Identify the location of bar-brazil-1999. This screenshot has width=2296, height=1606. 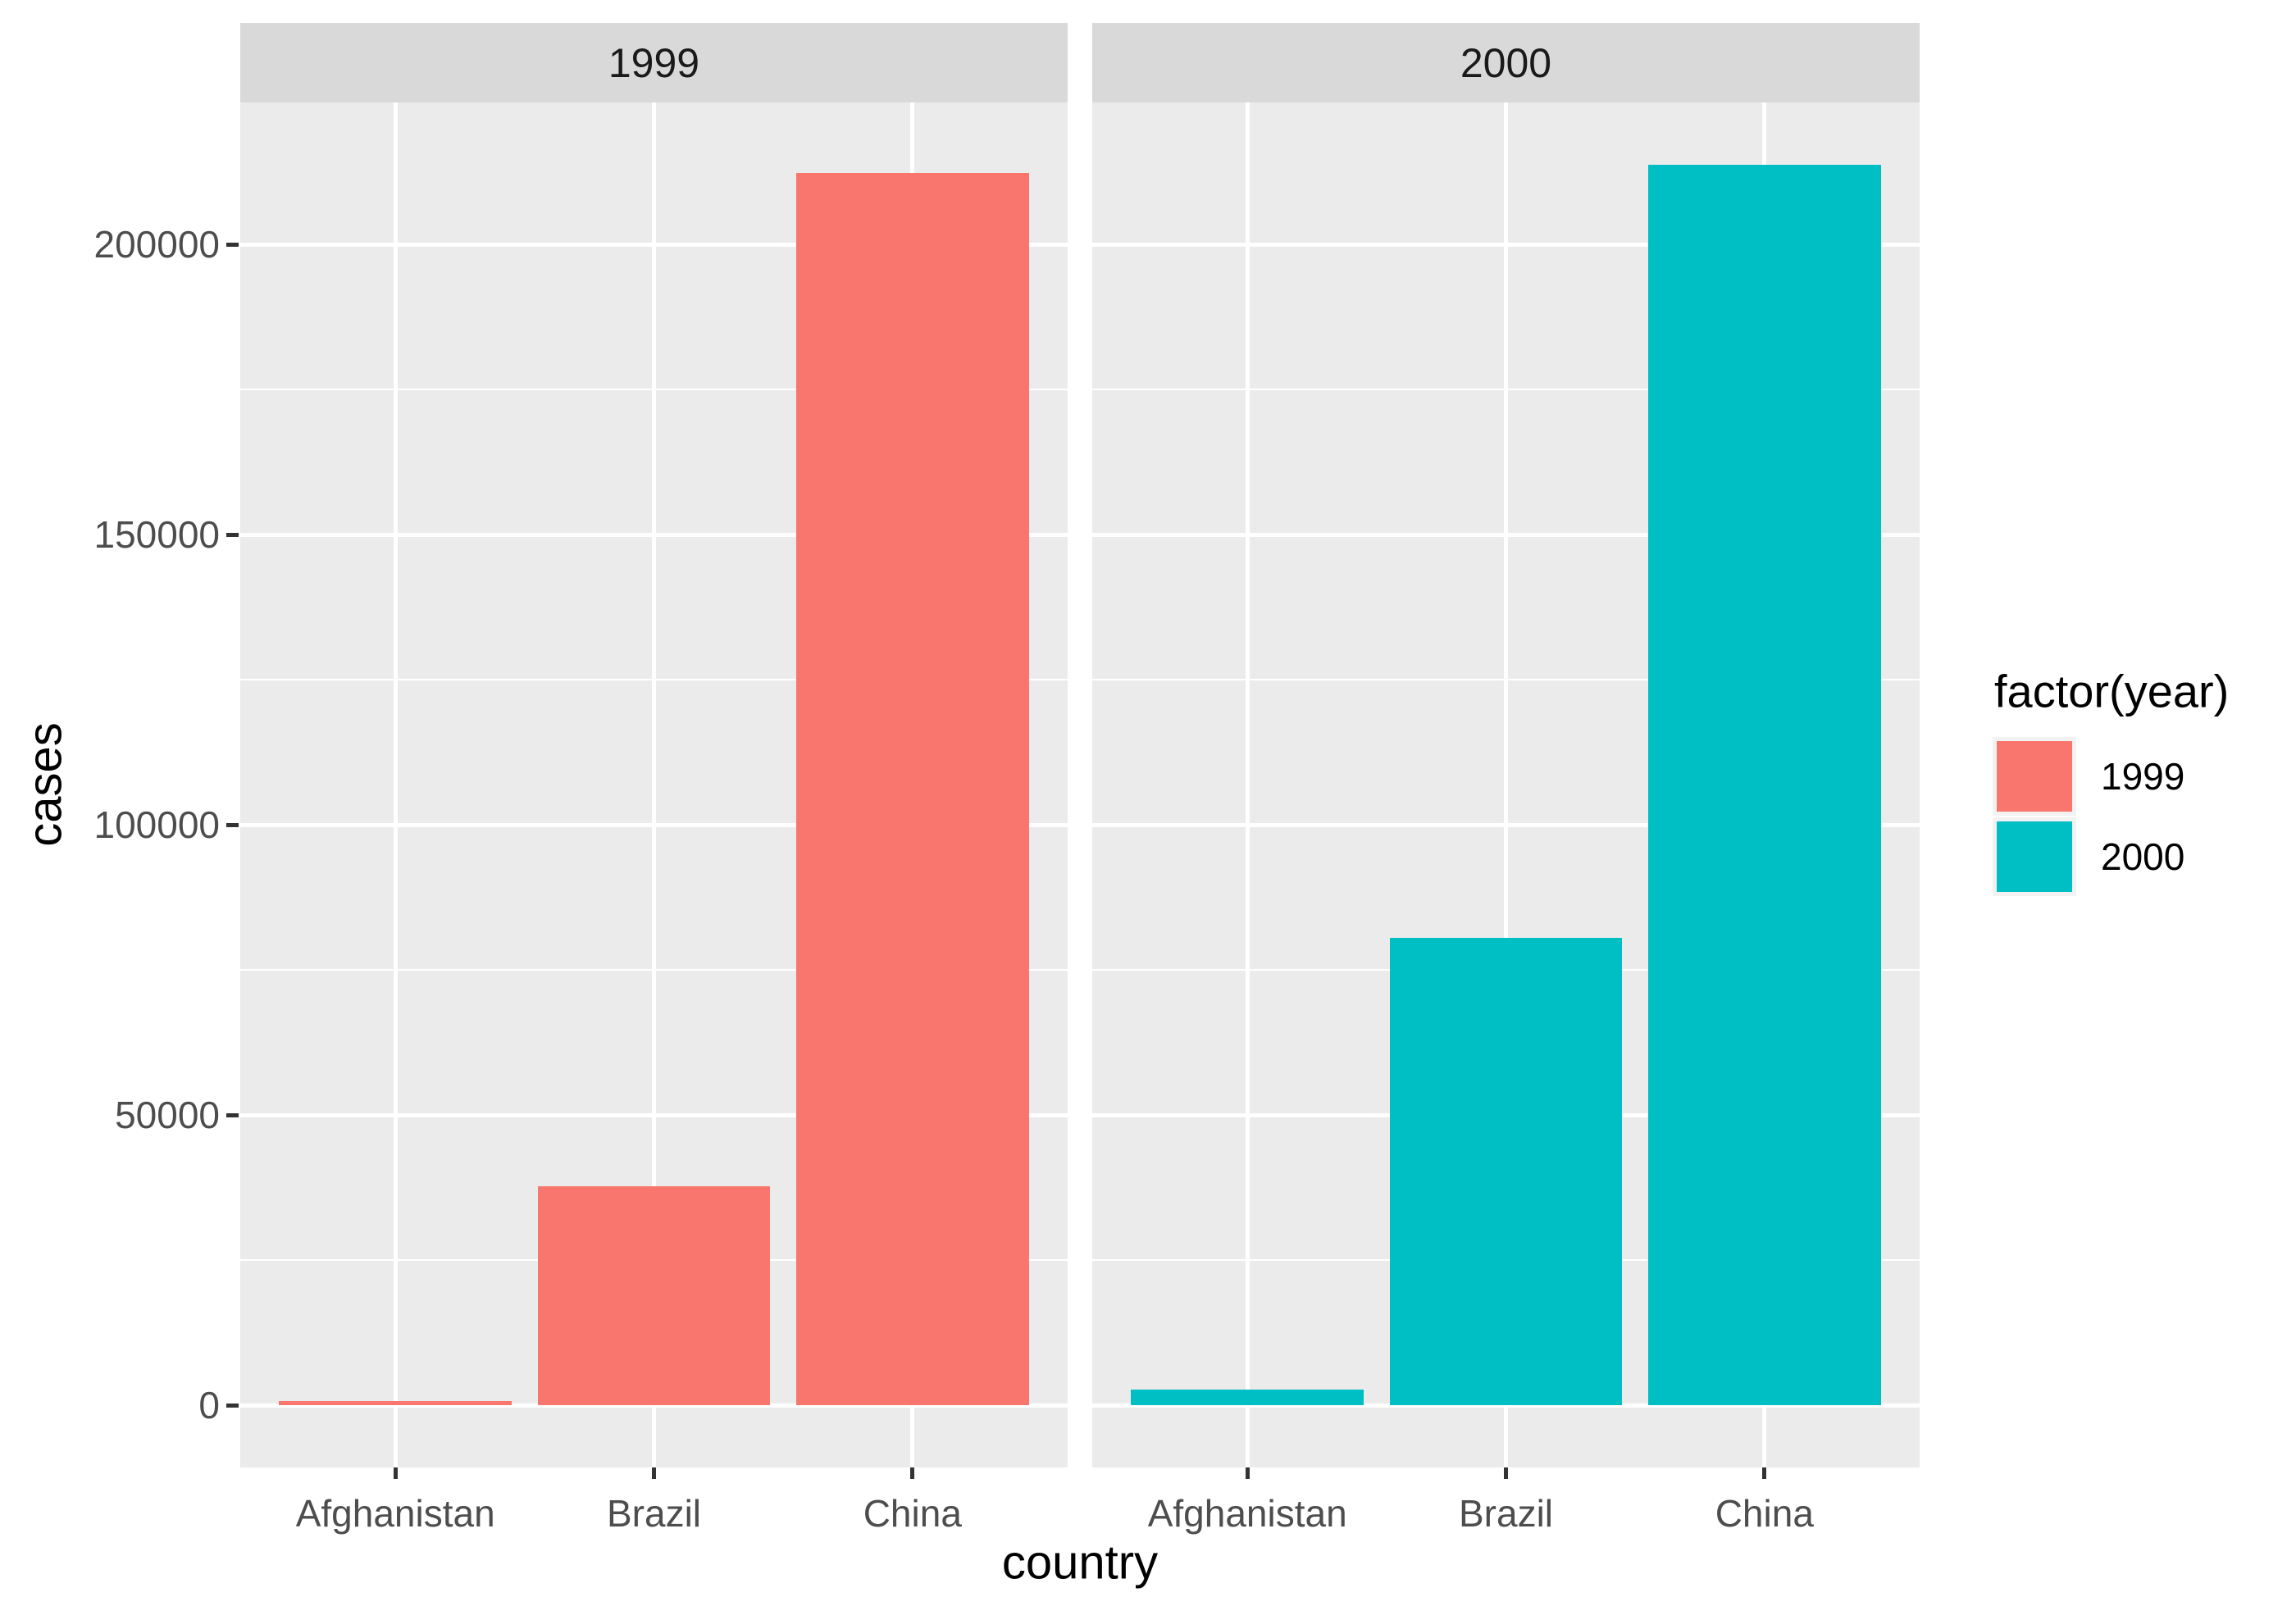
(654, 1296).